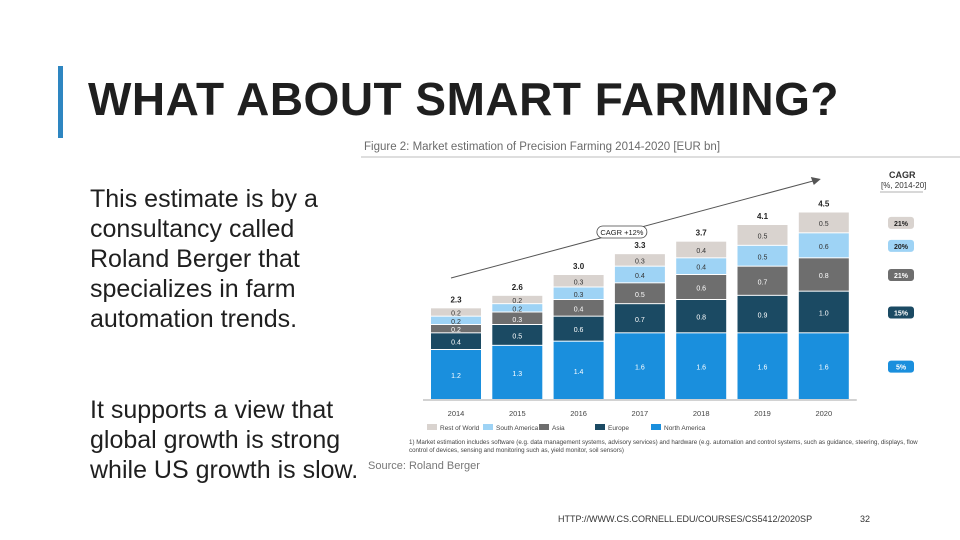 The height and width of the screenshot is (540, 960). I want to click on bar-asia-2016, so click(578, 308).